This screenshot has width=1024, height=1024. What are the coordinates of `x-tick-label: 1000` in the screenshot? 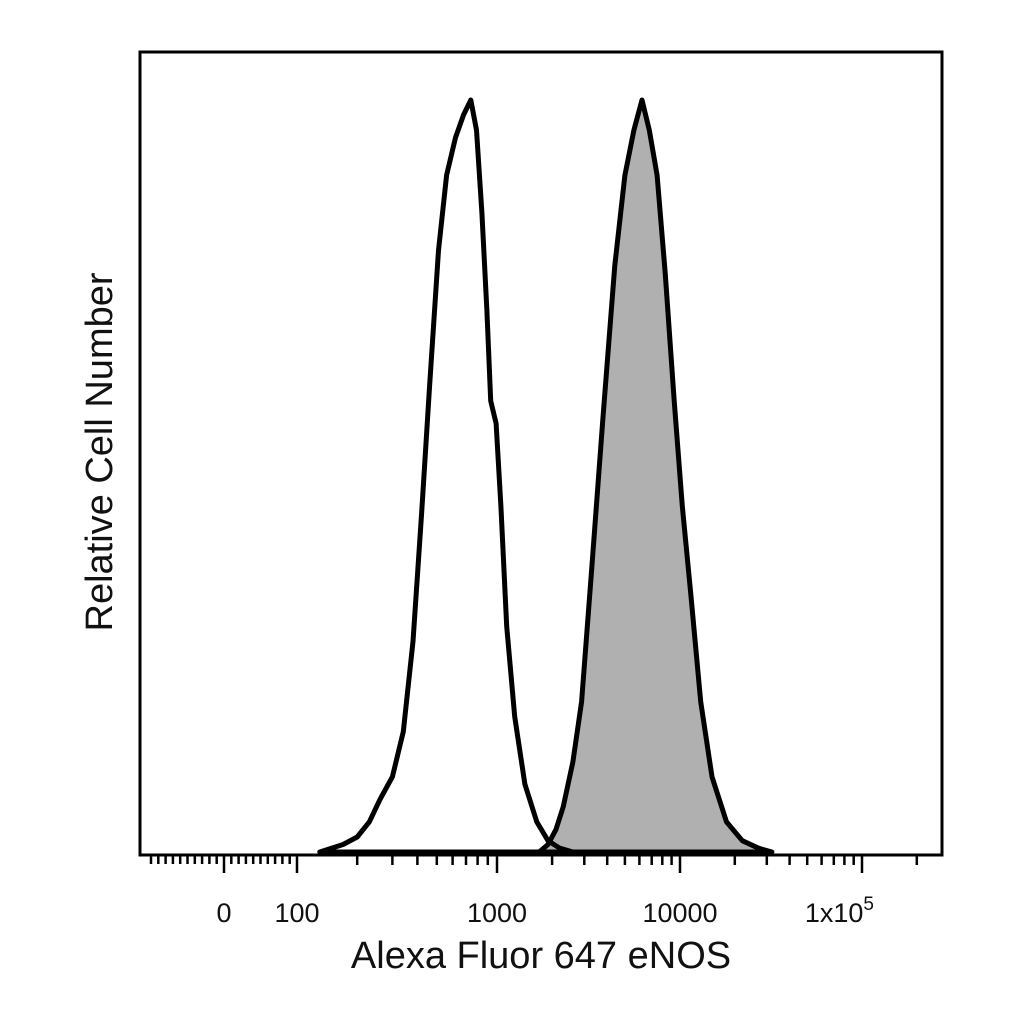 It's located at (497, 913).